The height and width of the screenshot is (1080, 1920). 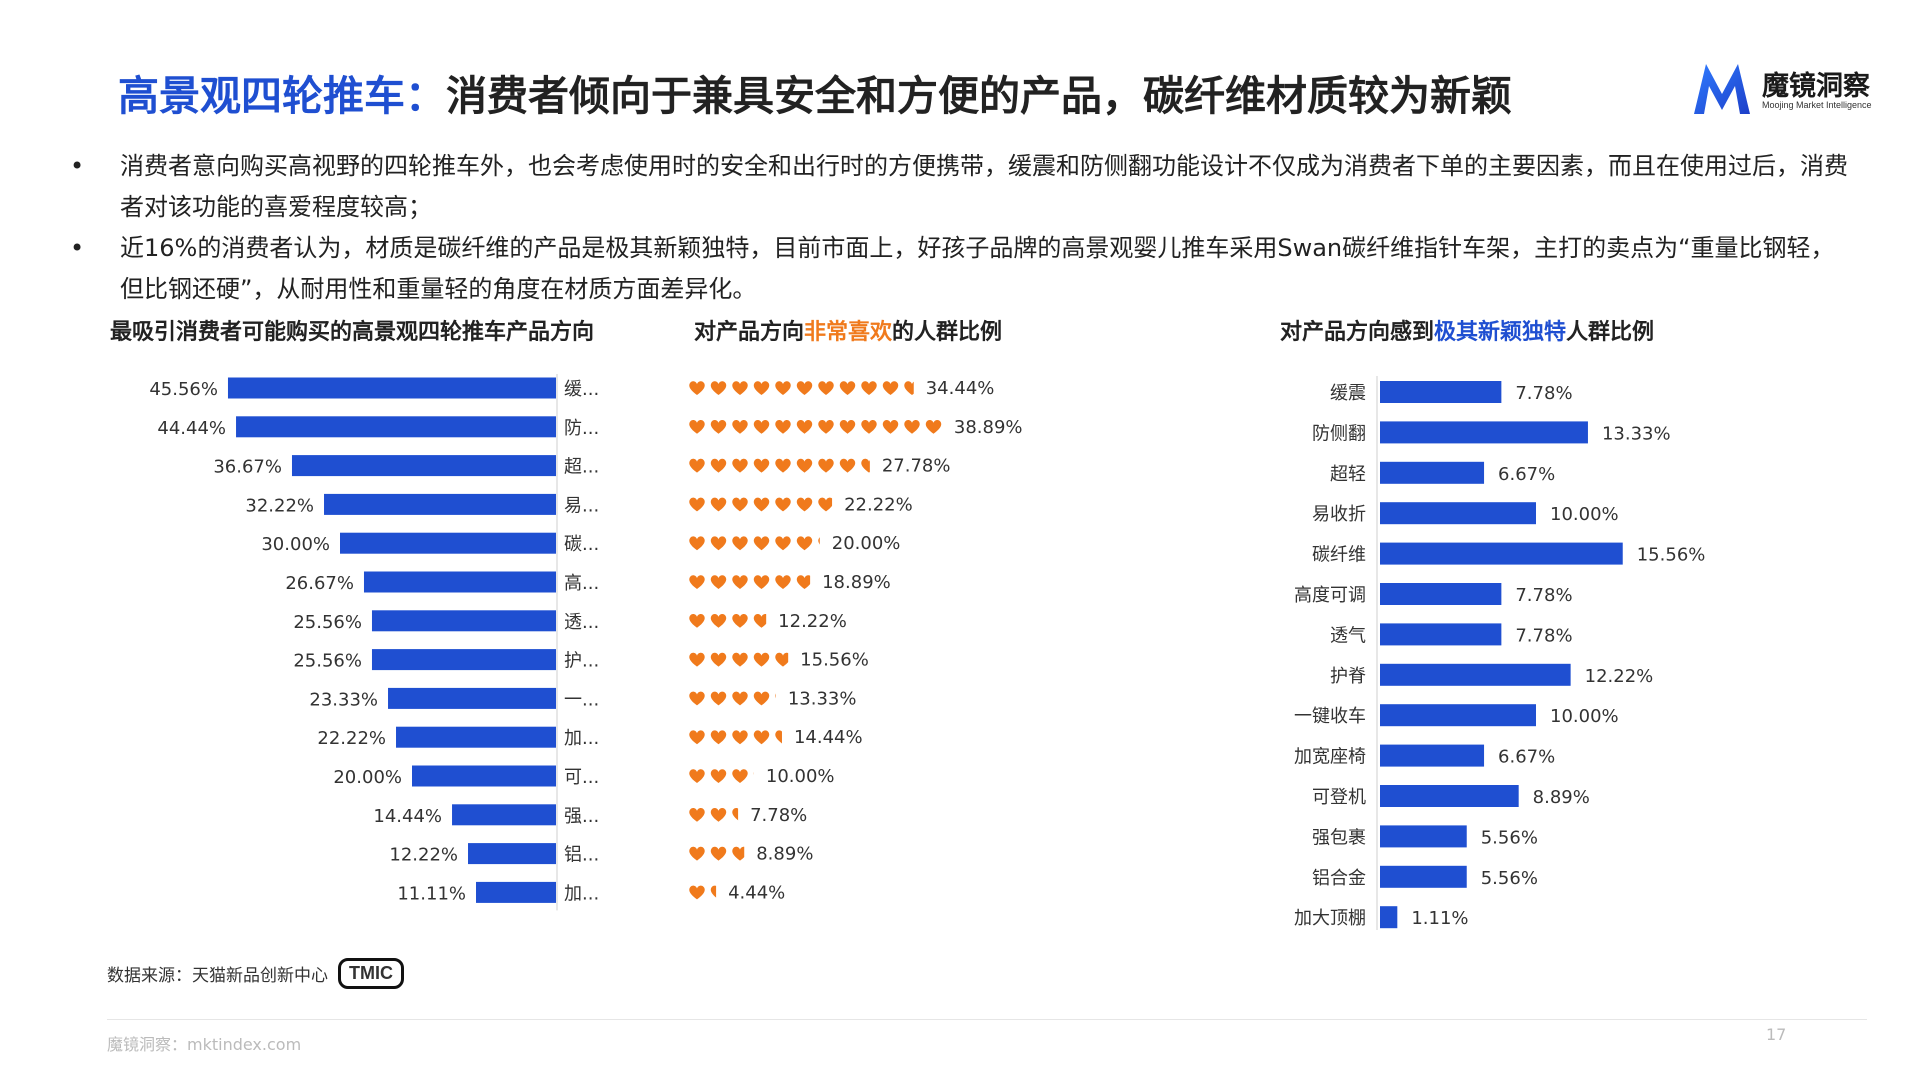 I want to click on heart-value-label: 7.78%, so click(x=778, y=815).